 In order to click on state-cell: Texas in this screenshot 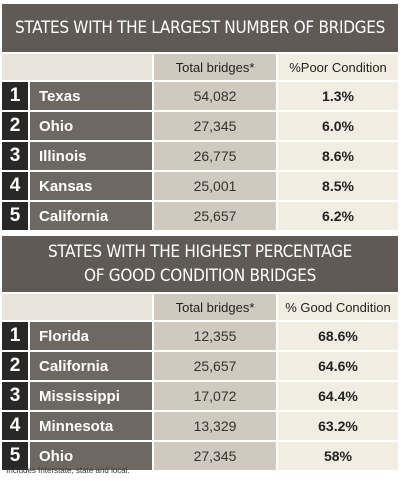, I will do `click(90, 96)`.